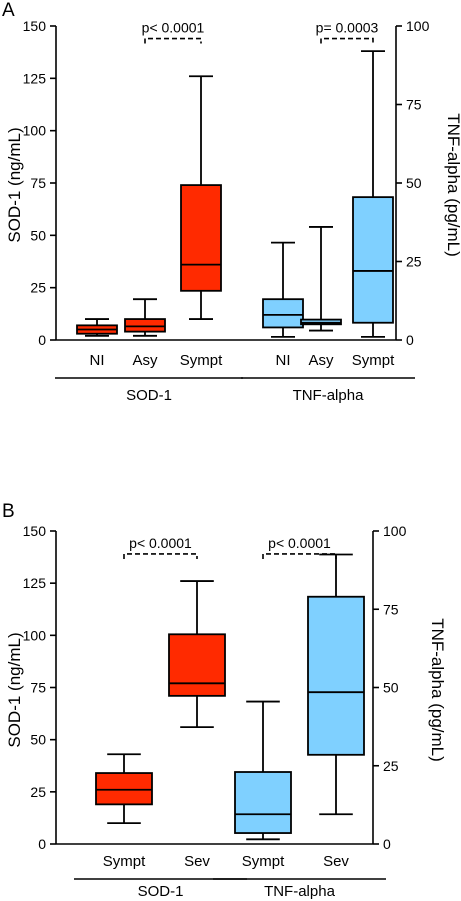 Image resolution: width=461 pixels, height=901 pixels. I want to click on box-sod-1-asy, so click(145, 325).